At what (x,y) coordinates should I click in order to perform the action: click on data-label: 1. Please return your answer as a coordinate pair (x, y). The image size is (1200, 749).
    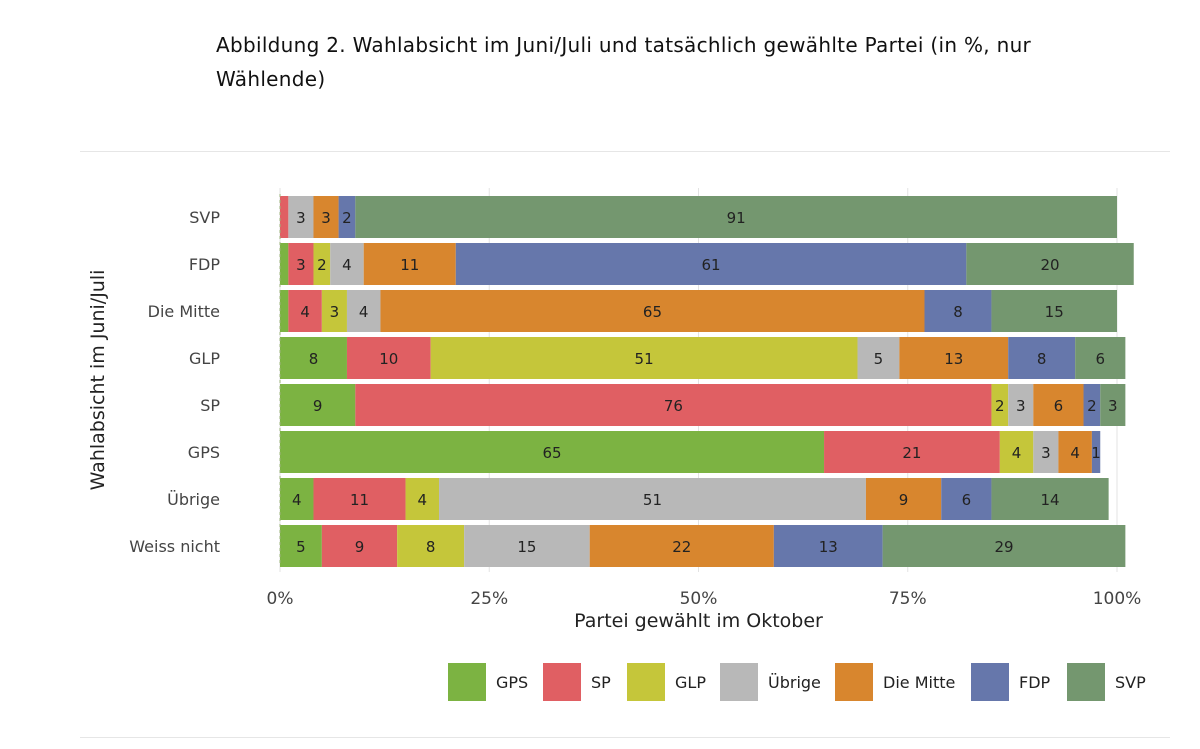
    Looking at the image, I should click on (1096, 453).